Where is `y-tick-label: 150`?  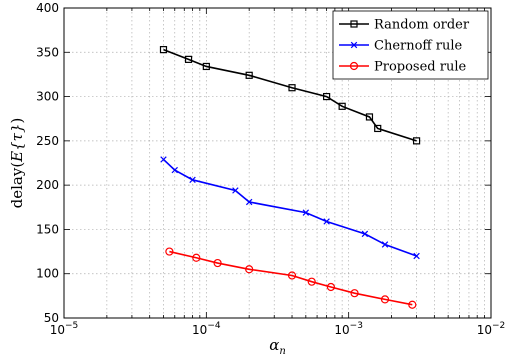
y-tick-label: 150 is located at coordinates (47, 229).